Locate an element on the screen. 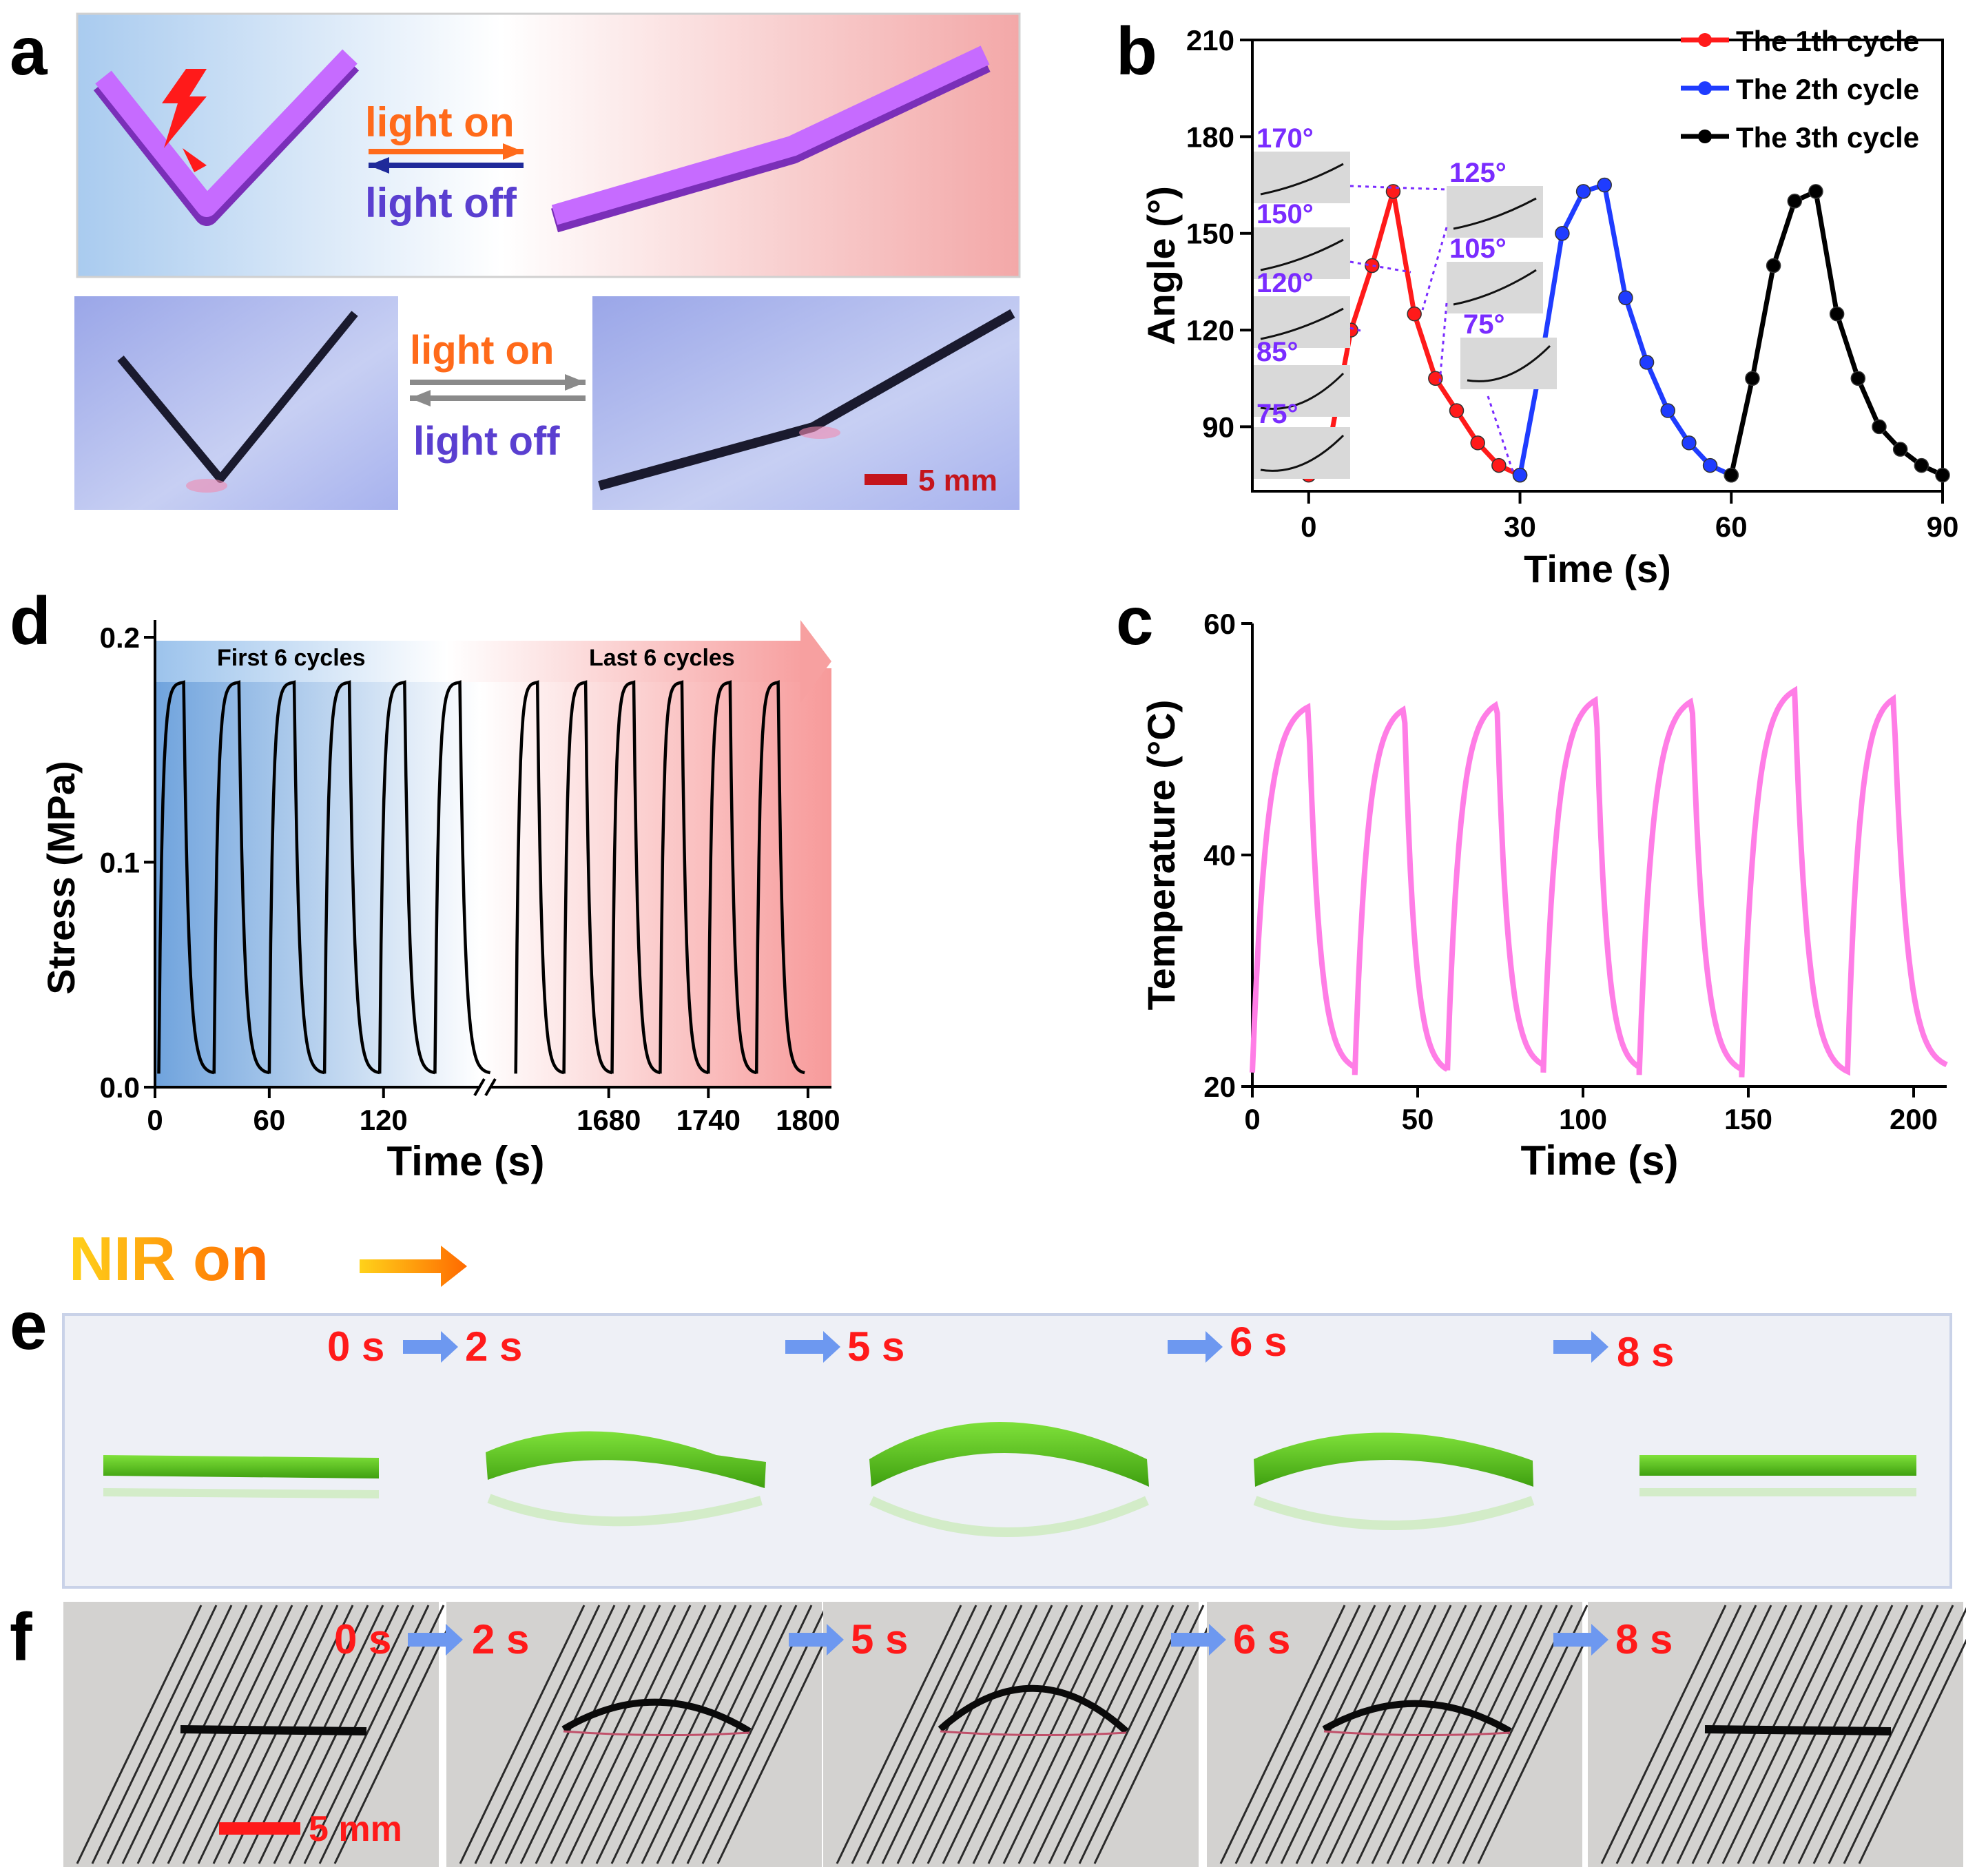 The height and width of the screenshot is (1876, 1966). panel-b-ylabel: Angle (°) is located at coordinates (1161, 265).